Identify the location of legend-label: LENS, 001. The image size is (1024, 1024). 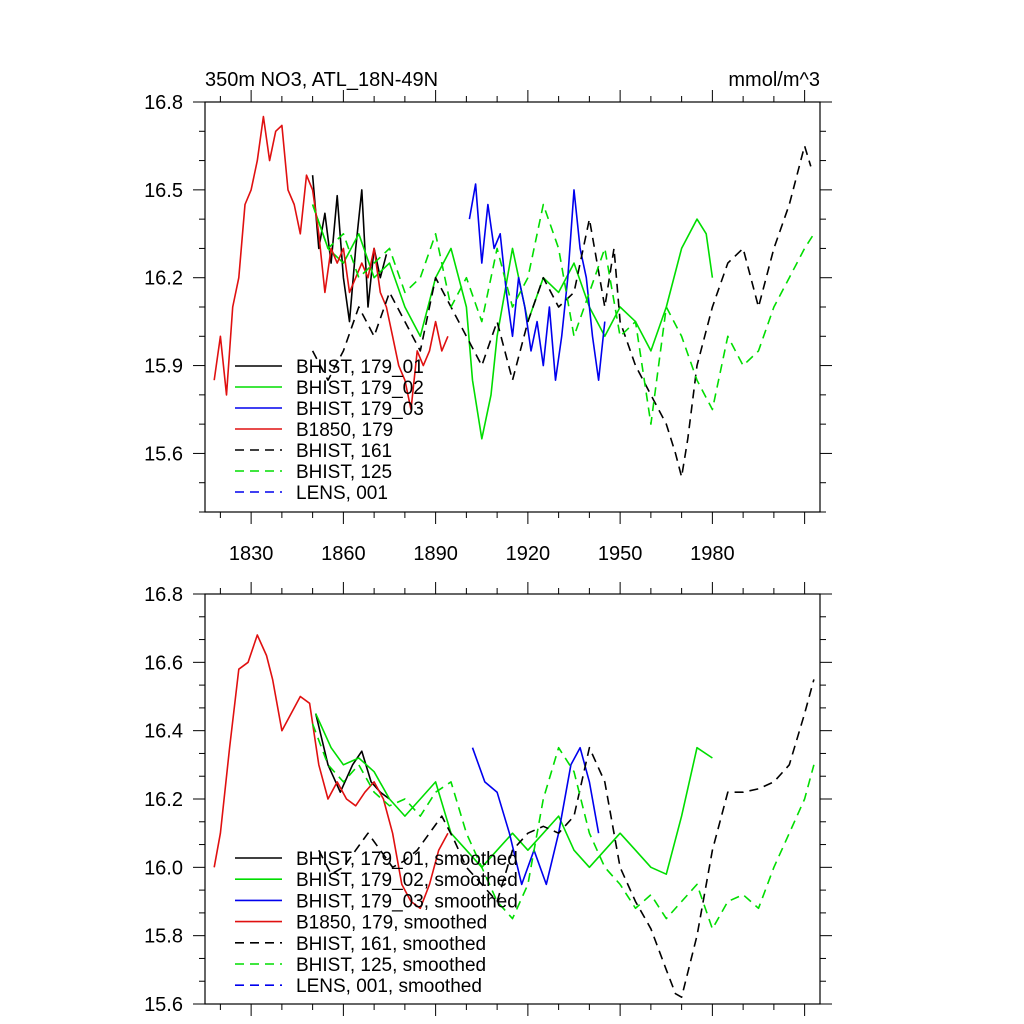
(342, 493).